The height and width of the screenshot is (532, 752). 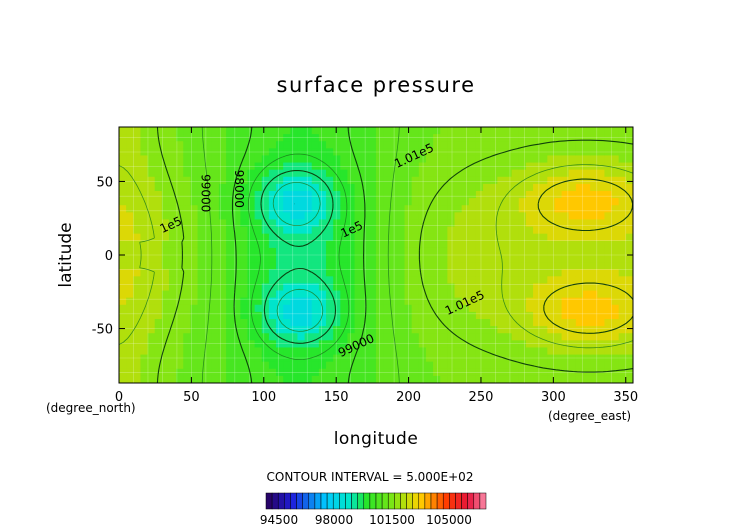 I want to click on y-tick-label: -50, so click(x=102, y=330).